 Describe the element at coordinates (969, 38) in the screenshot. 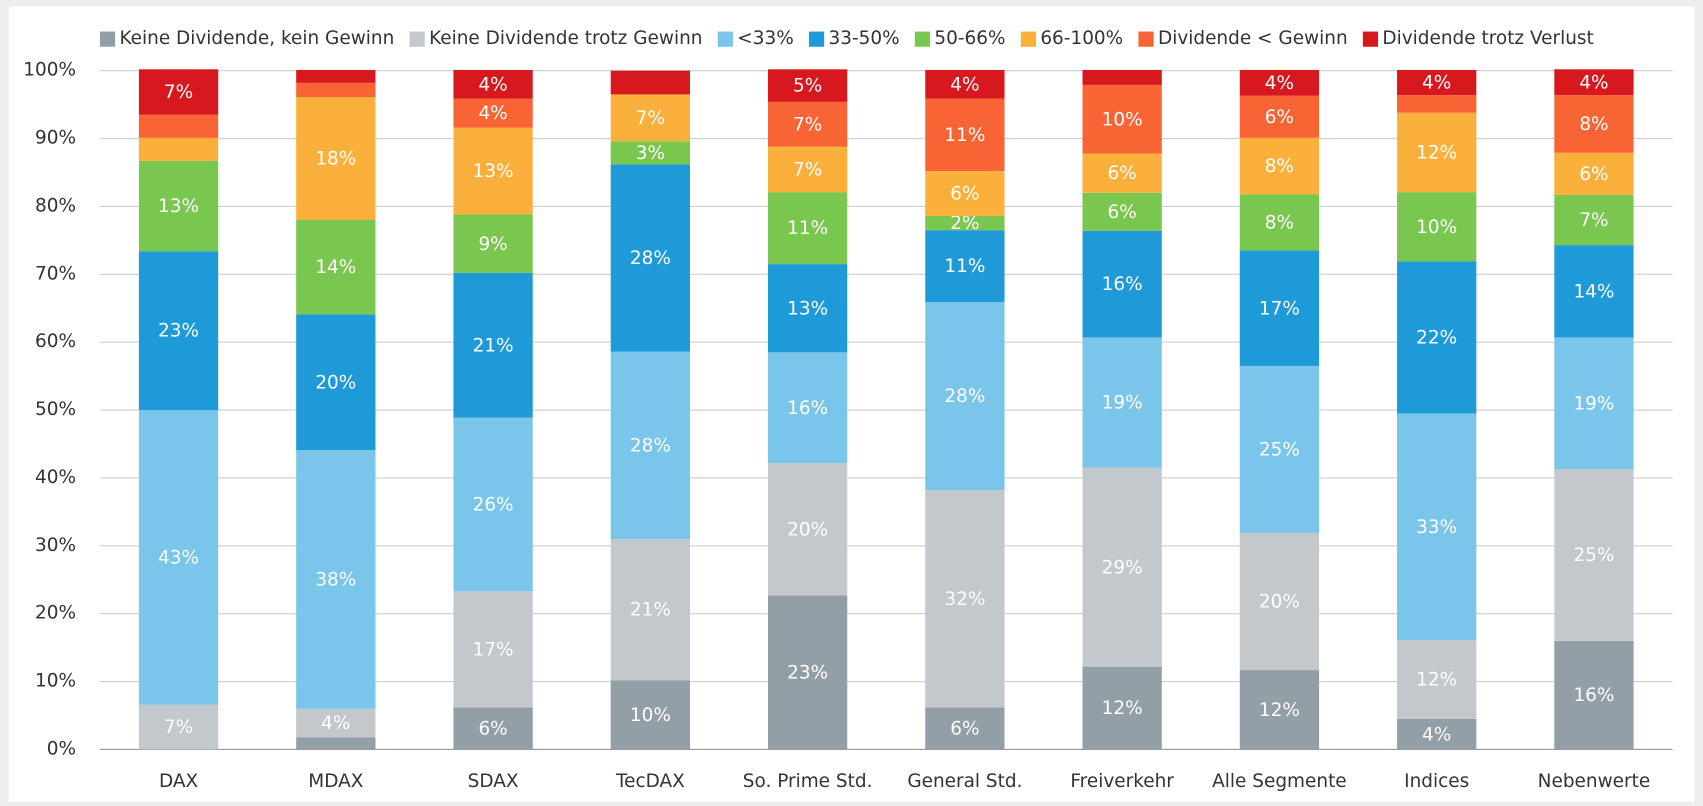

I see `legend-label: 50-66%` at that location.